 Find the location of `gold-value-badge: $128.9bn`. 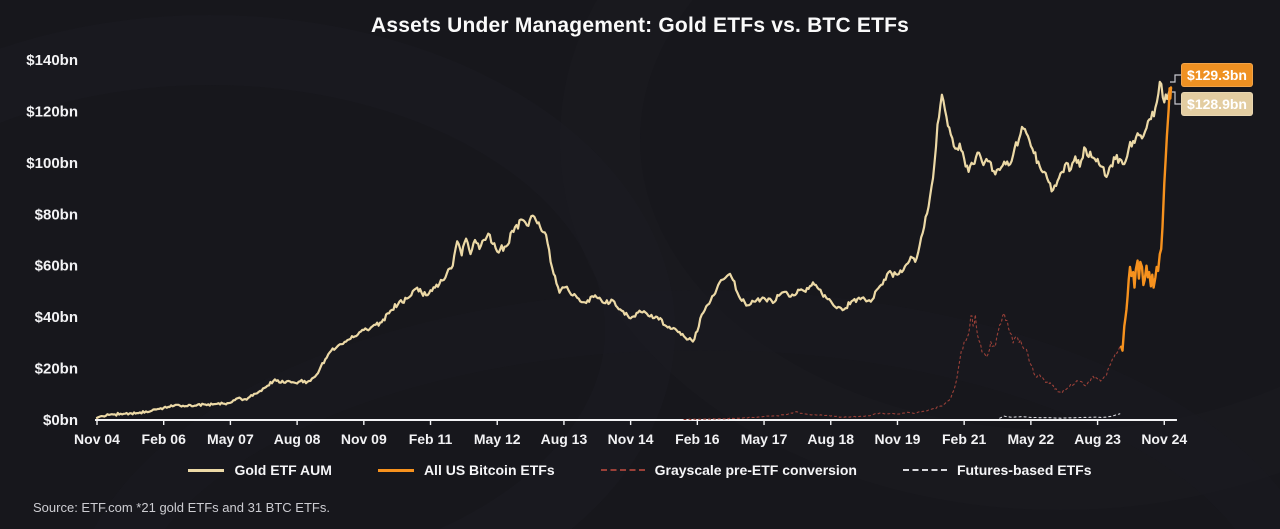

gold-value-badge: $128.9bn is located at coordinates (1217, 104).